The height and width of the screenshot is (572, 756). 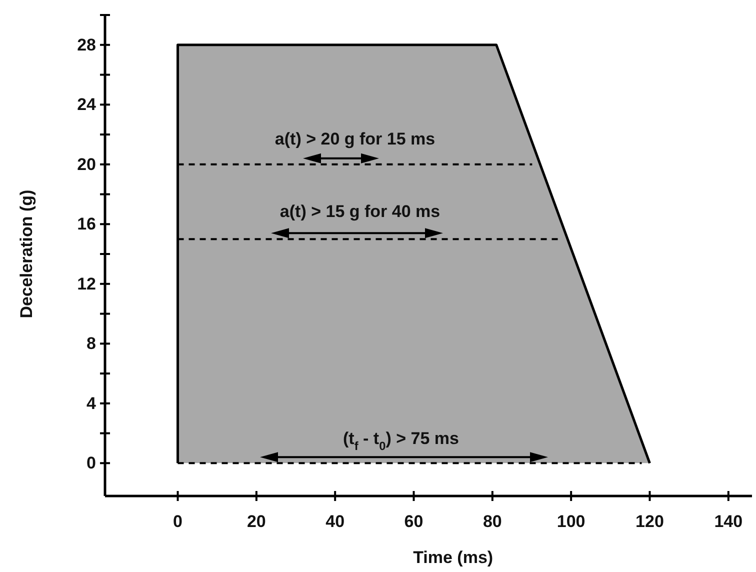 I want to click on y-tick-label: 12, so click(x=86, y=284).